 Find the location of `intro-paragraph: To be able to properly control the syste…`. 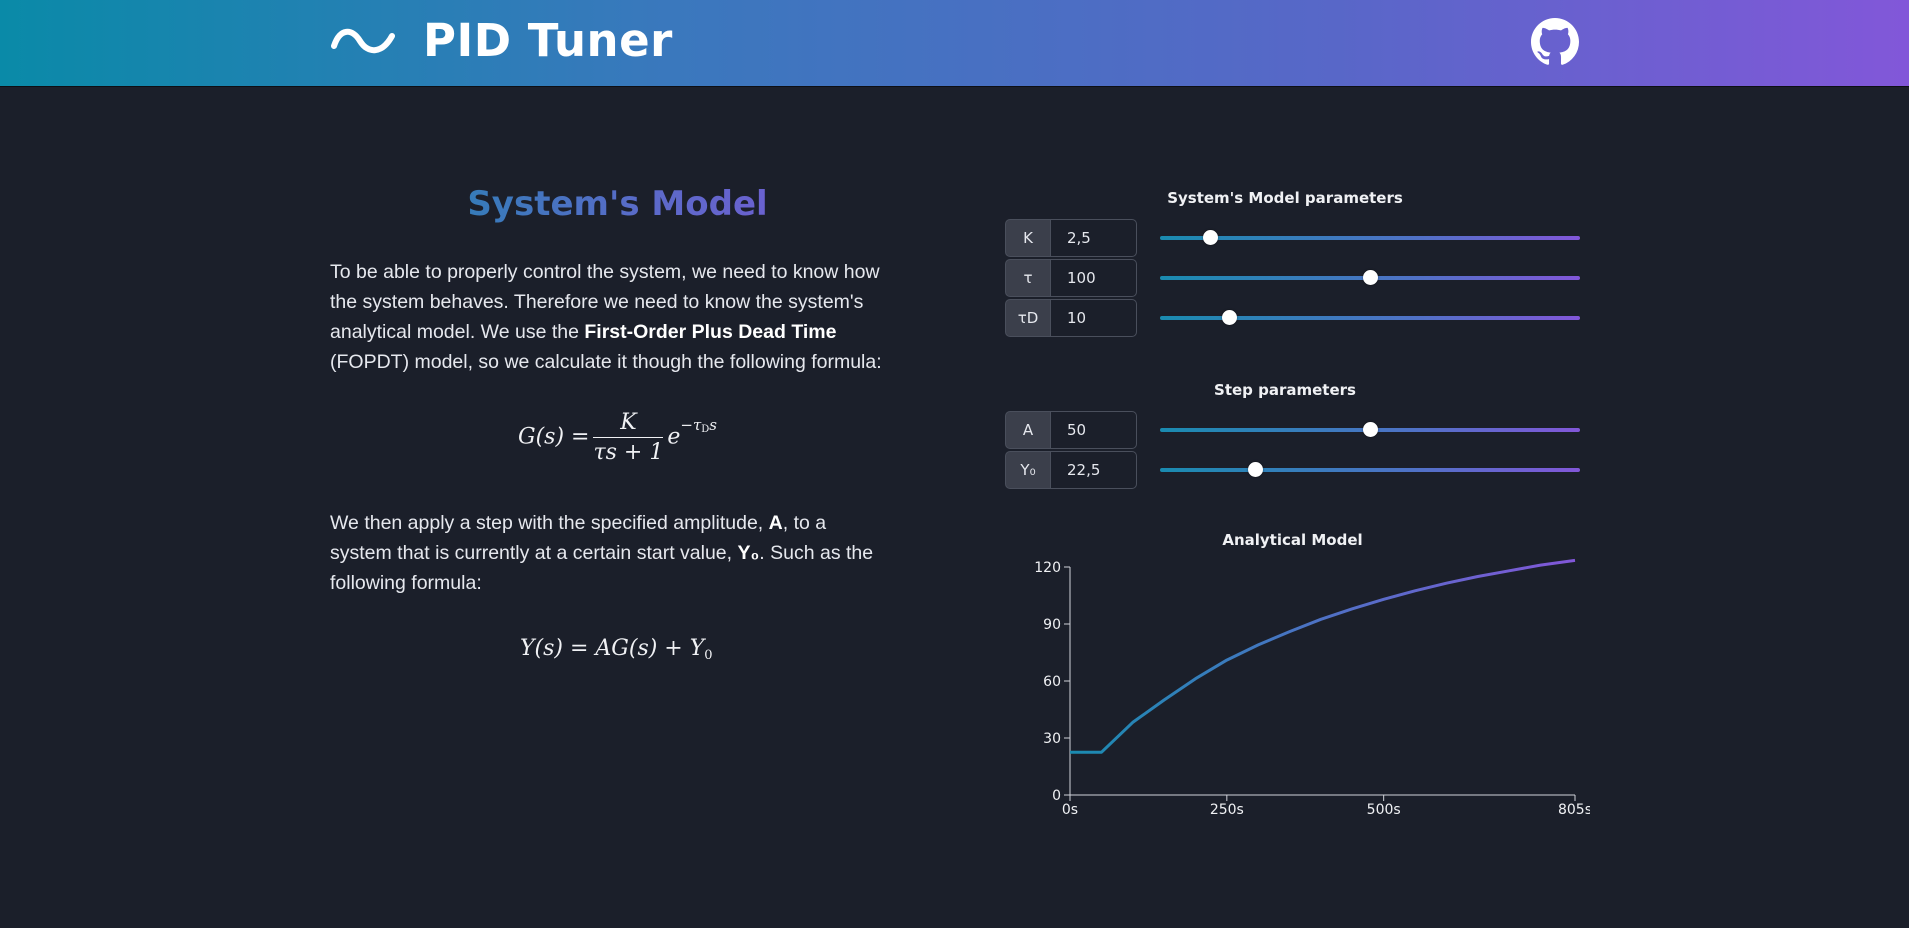

intro-paragraph: To be able to properly control the syste… is located at coordinates (620, 317).